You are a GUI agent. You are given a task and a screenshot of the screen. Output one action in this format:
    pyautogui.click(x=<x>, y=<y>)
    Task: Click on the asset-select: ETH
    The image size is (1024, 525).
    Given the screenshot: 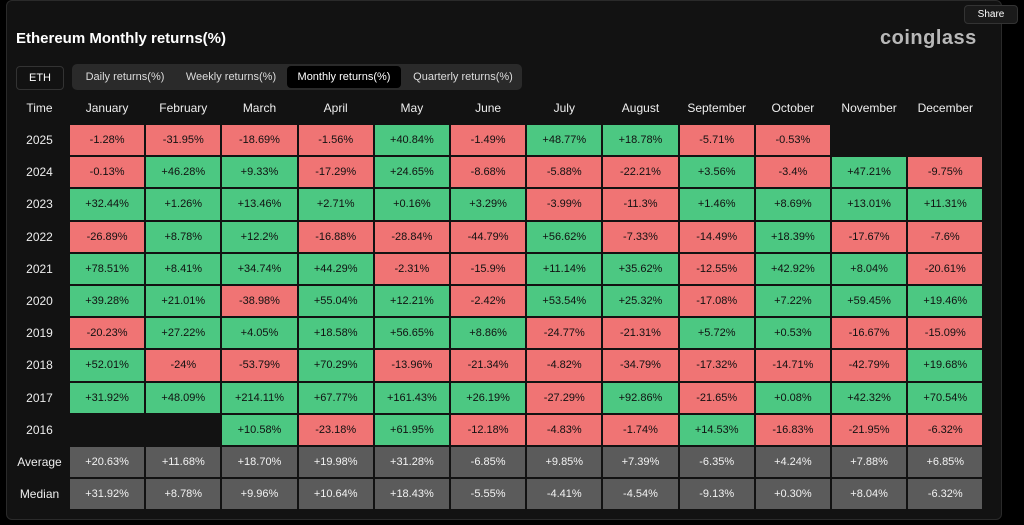 What is the action you would take?
    pyautogui.click(x=40, y=78)
    